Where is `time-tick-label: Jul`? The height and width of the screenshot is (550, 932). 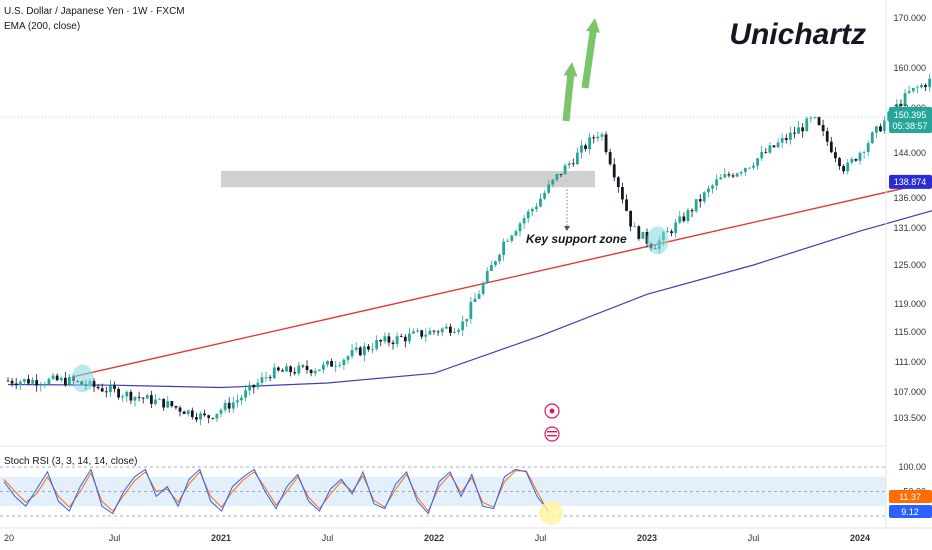
time-tick-label: Jul is located at coordinates (541, 538).